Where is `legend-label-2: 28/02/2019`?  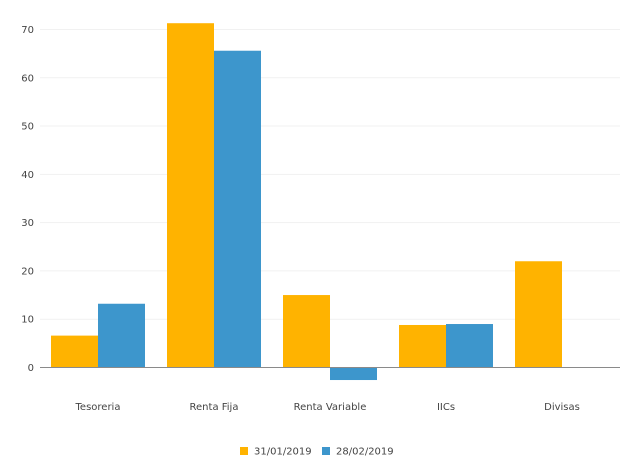
legend-label-2: 28/02/2019 is located at coordinates (365, 452).